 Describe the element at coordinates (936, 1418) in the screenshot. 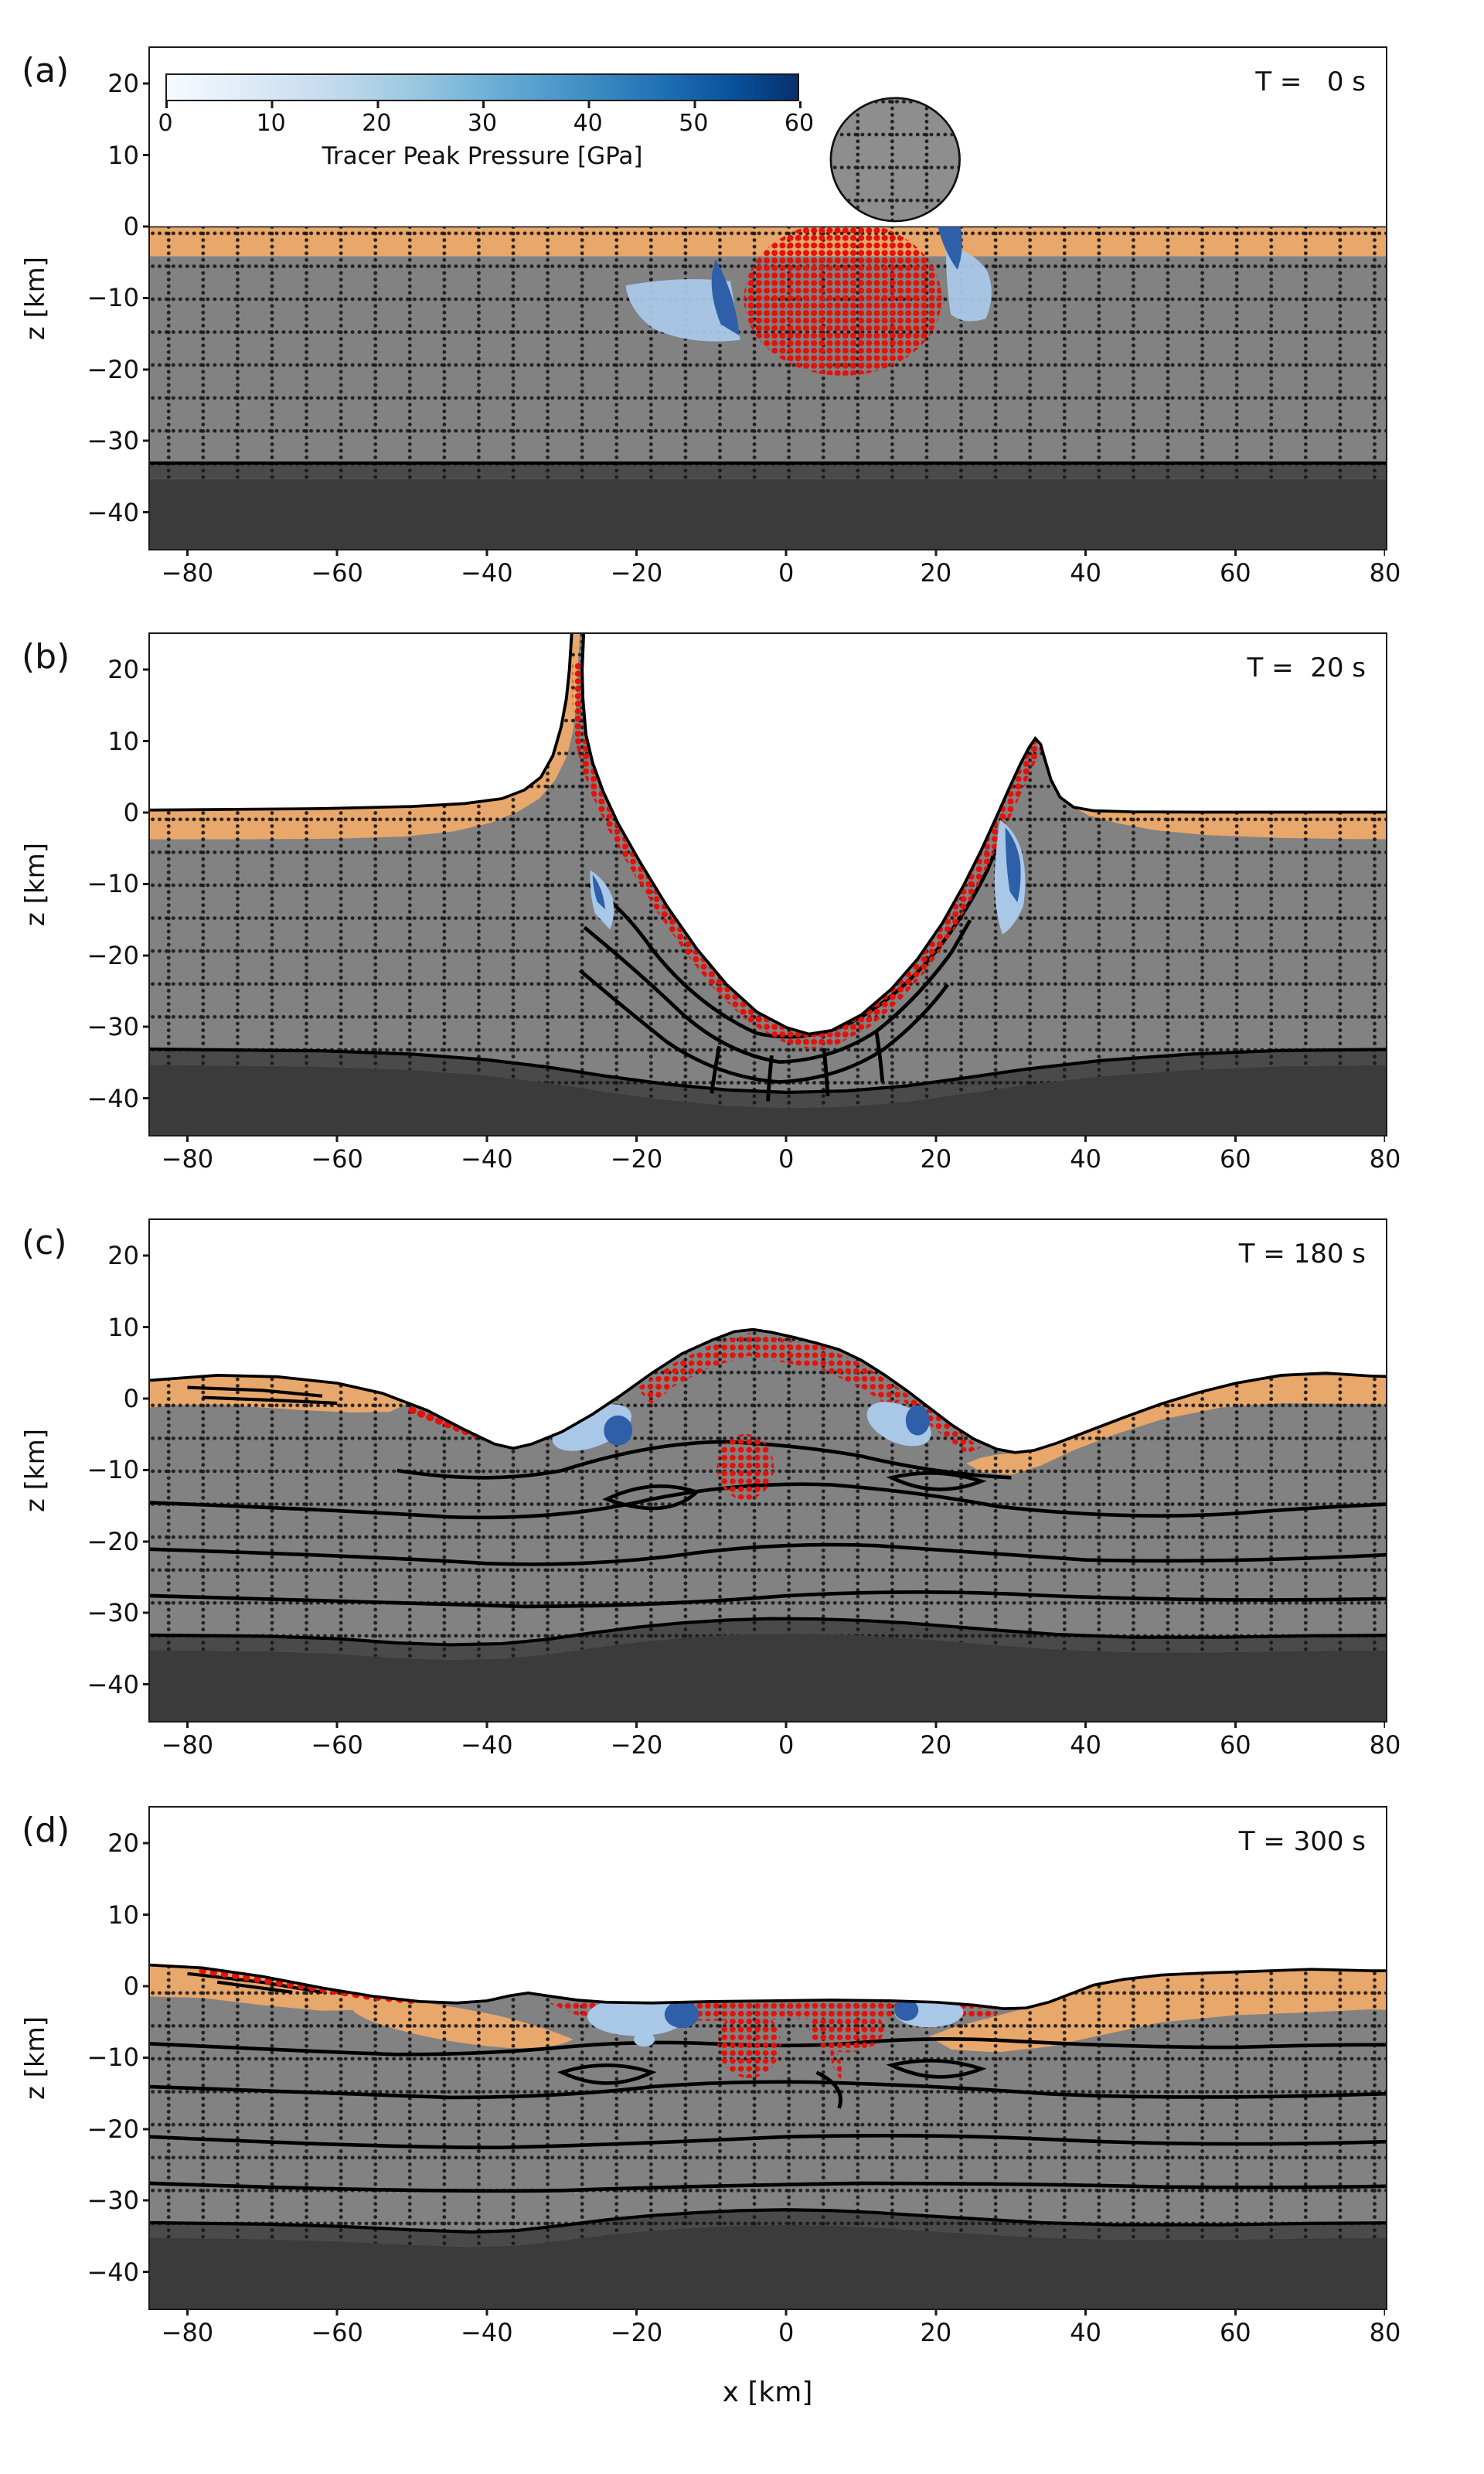

I see `red-melt-flank-c` at that location.